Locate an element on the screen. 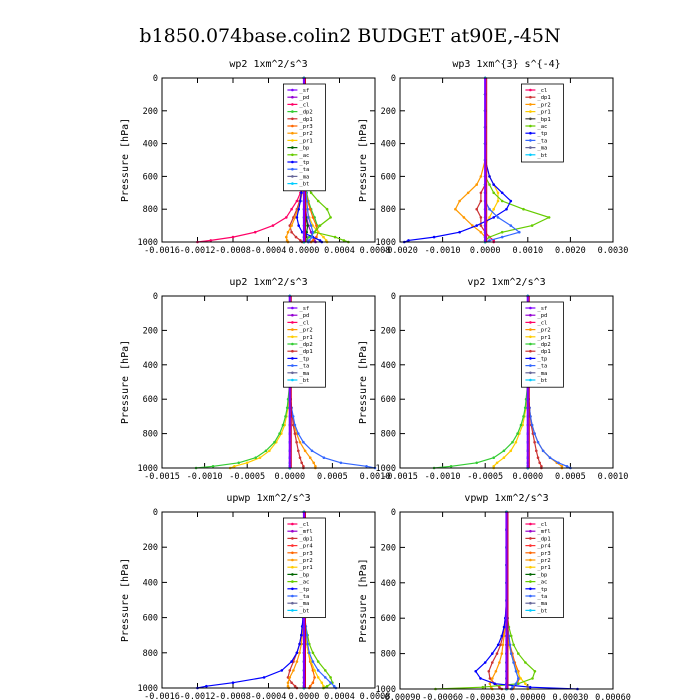 The height and width of the screenshot is (700, 700). x-tick-label: -0.0008 is located at coordinates (233, 251).